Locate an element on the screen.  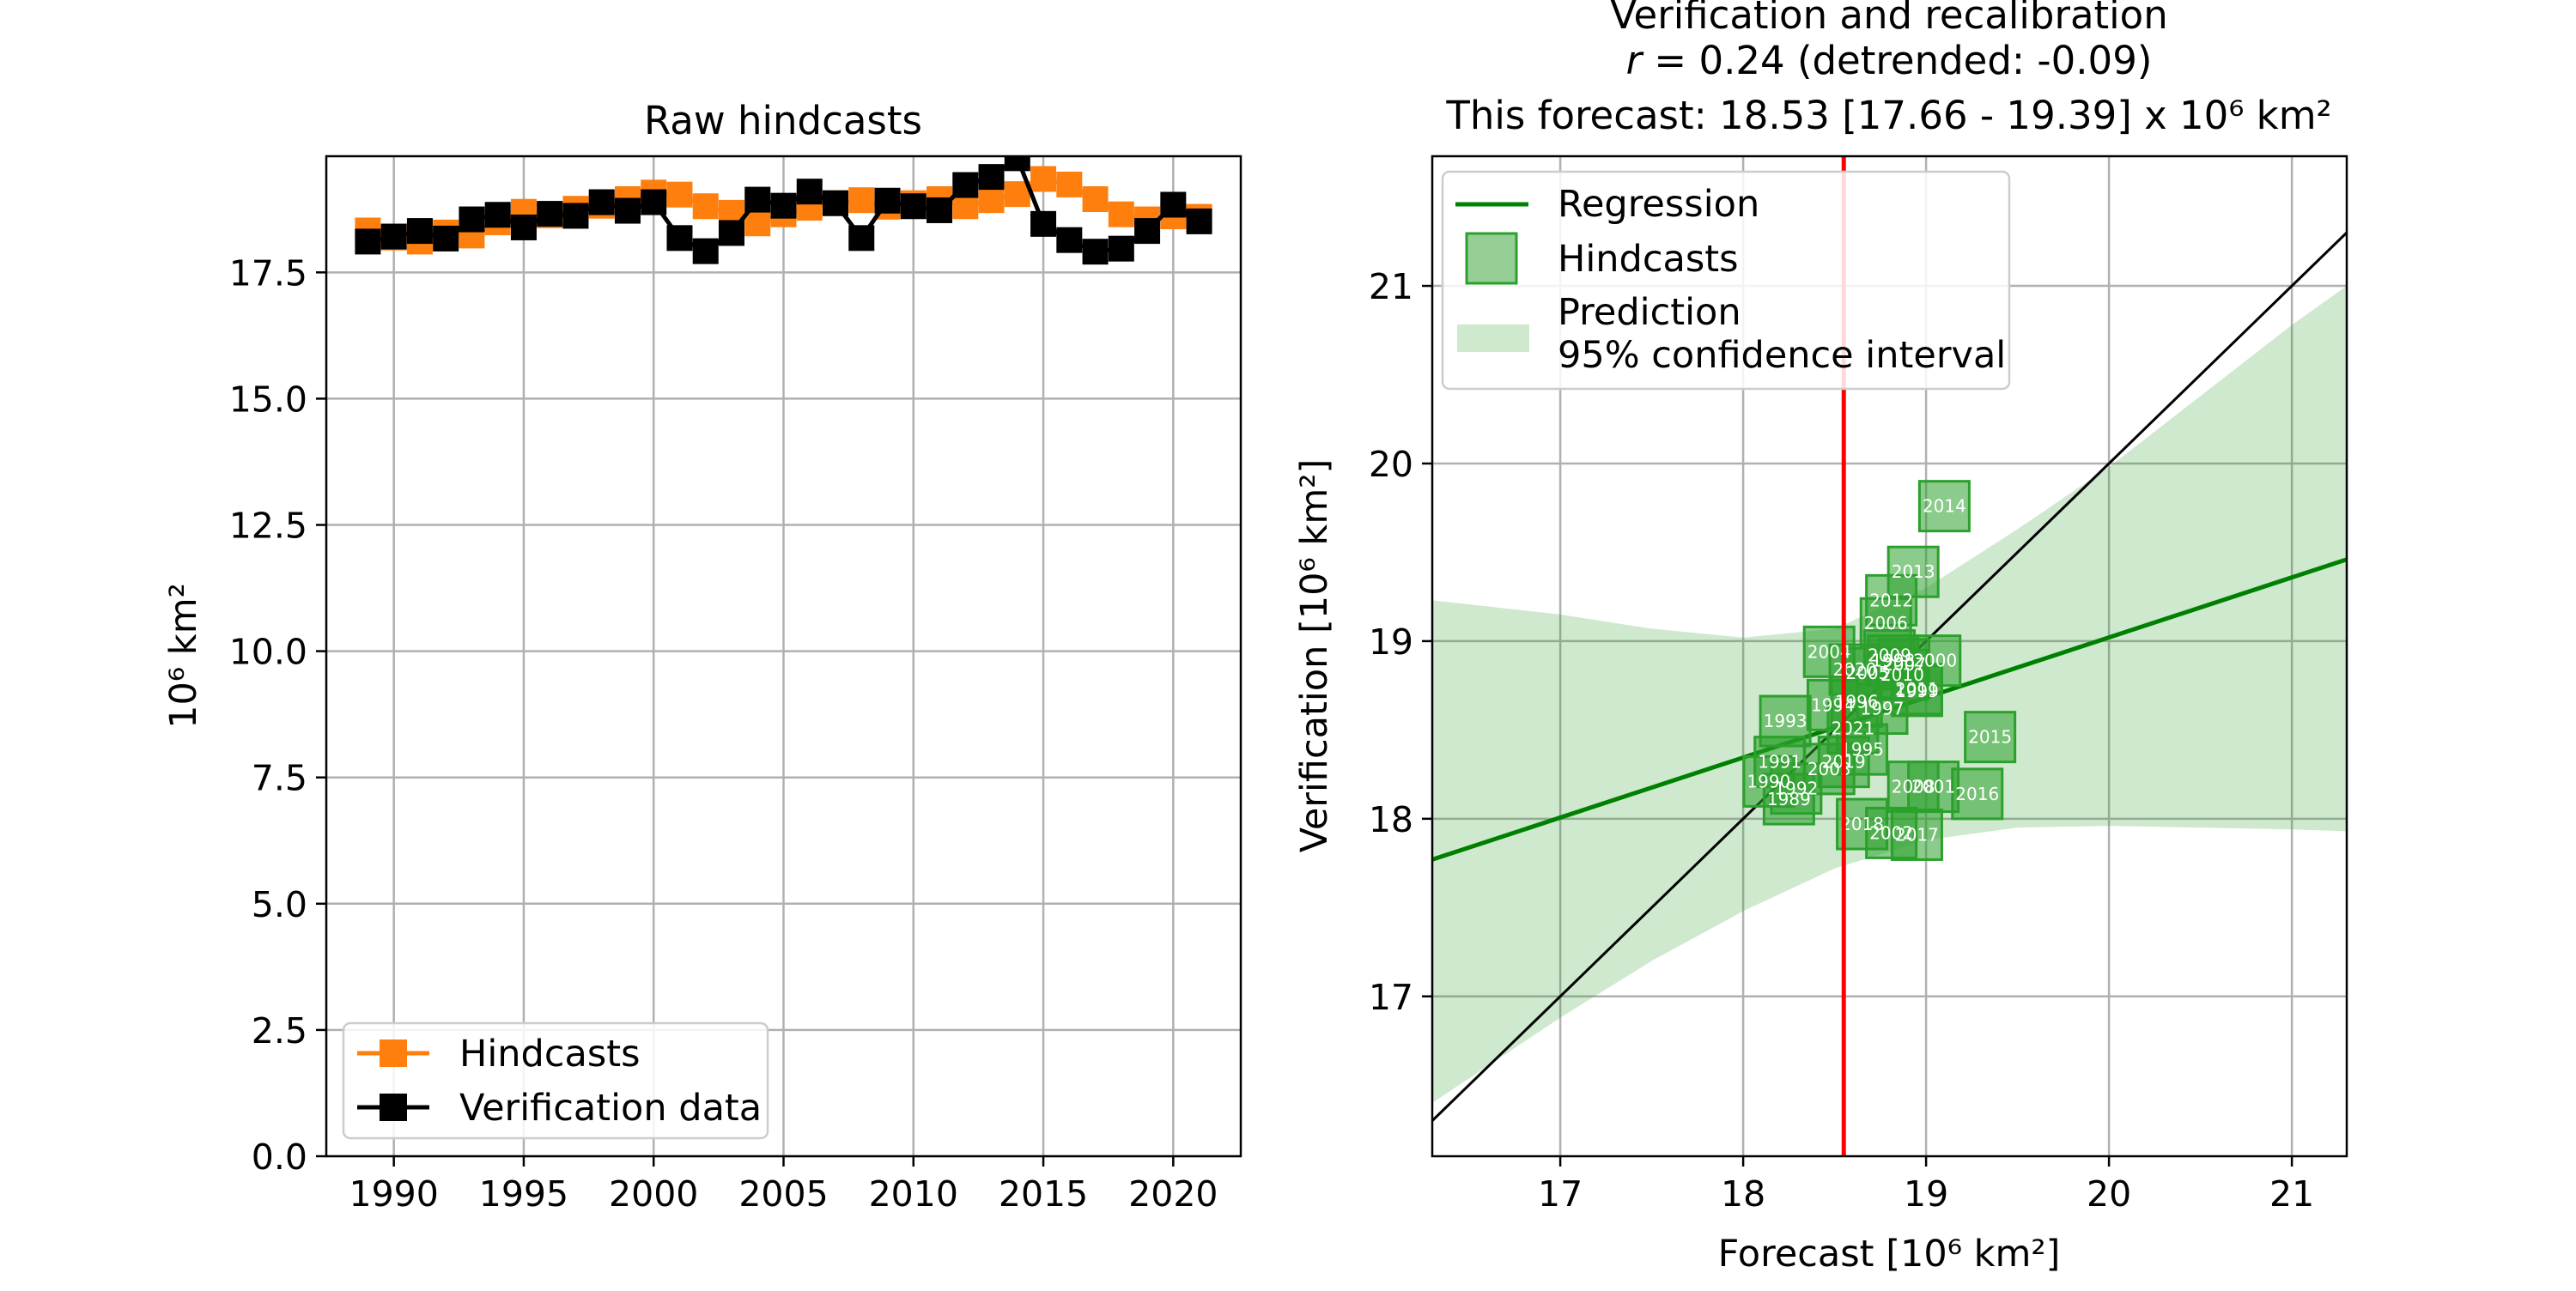
legend-confidence-patch is located at coordinates (1493, 338).